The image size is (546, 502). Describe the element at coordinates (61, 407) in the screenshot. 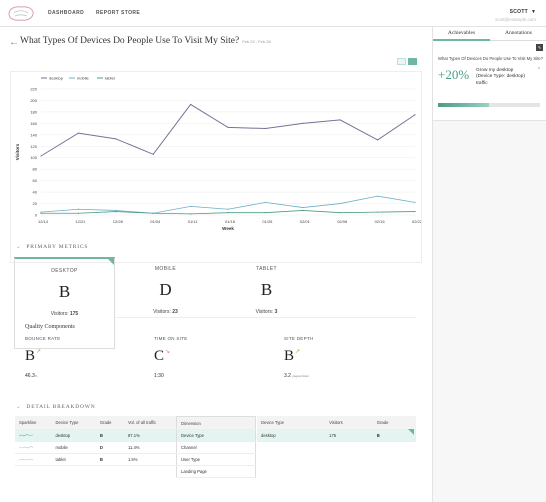

I see `detail-breakdown-label: DETAIL BREAKDOWN` at that location.